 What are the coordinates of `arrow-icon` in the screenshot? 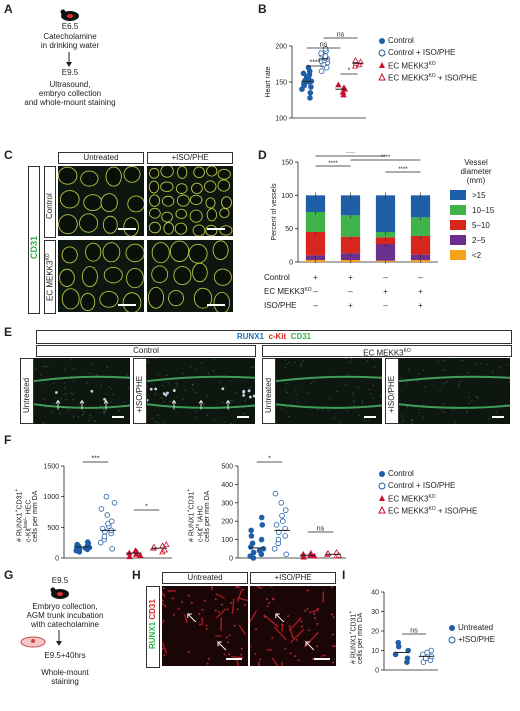 It's located at (222, 646).